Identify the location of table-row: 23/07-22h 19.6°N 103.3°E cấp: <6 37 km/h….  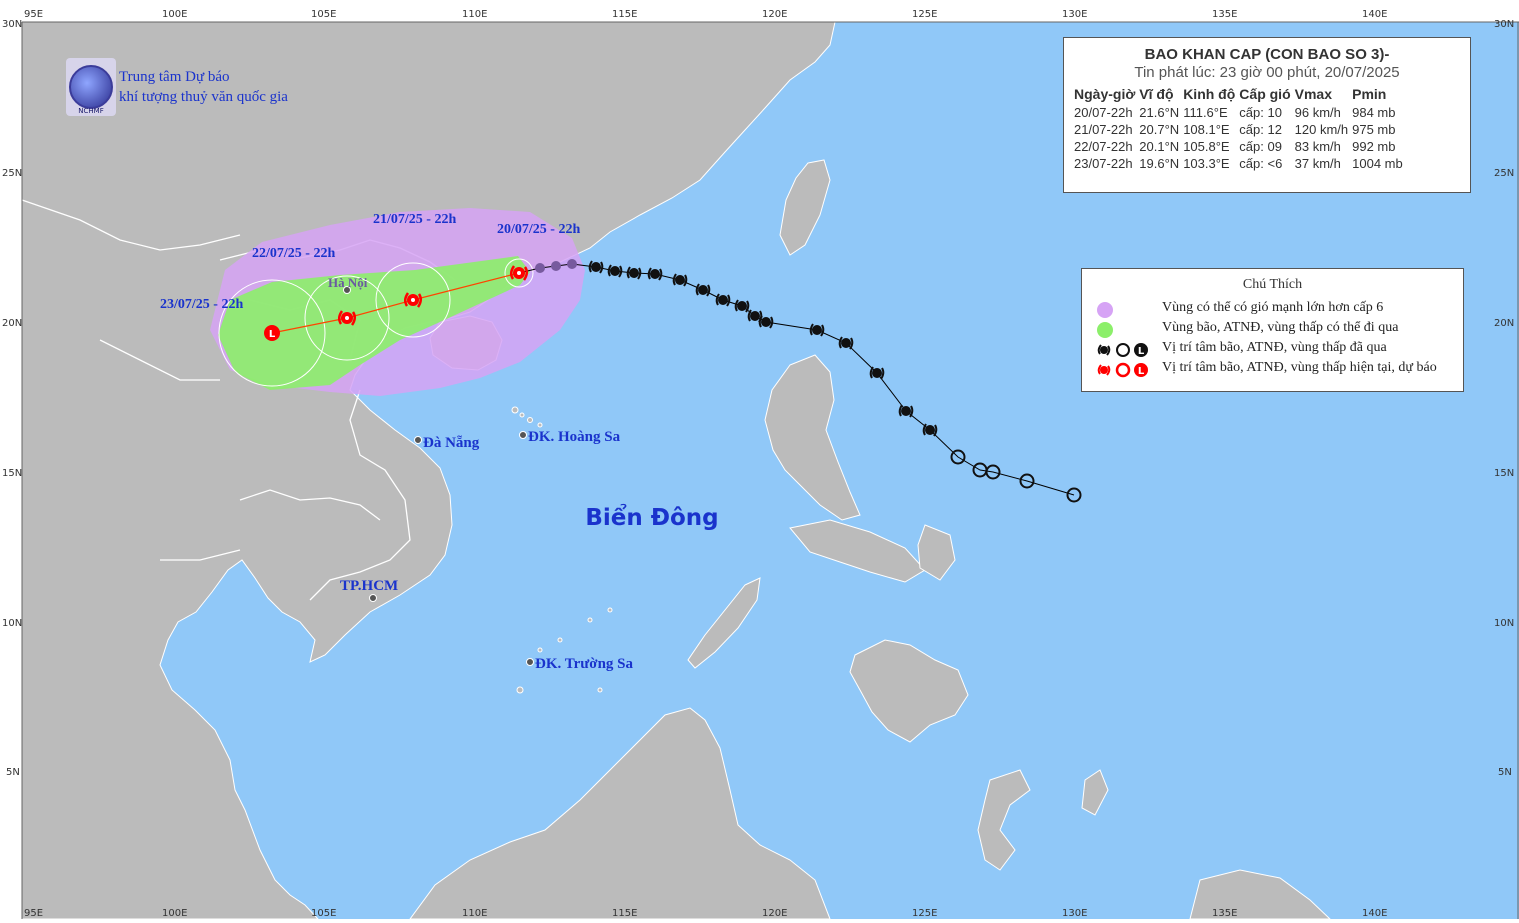
(1240, 163).